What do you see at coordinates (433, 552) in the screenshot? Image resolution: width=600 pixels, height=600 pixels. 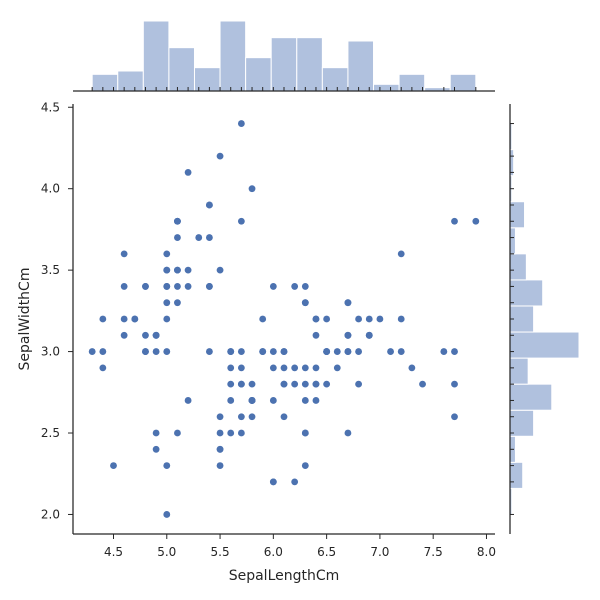 I see `x-tick-label: 7.5` at bounding box center [433, 552].